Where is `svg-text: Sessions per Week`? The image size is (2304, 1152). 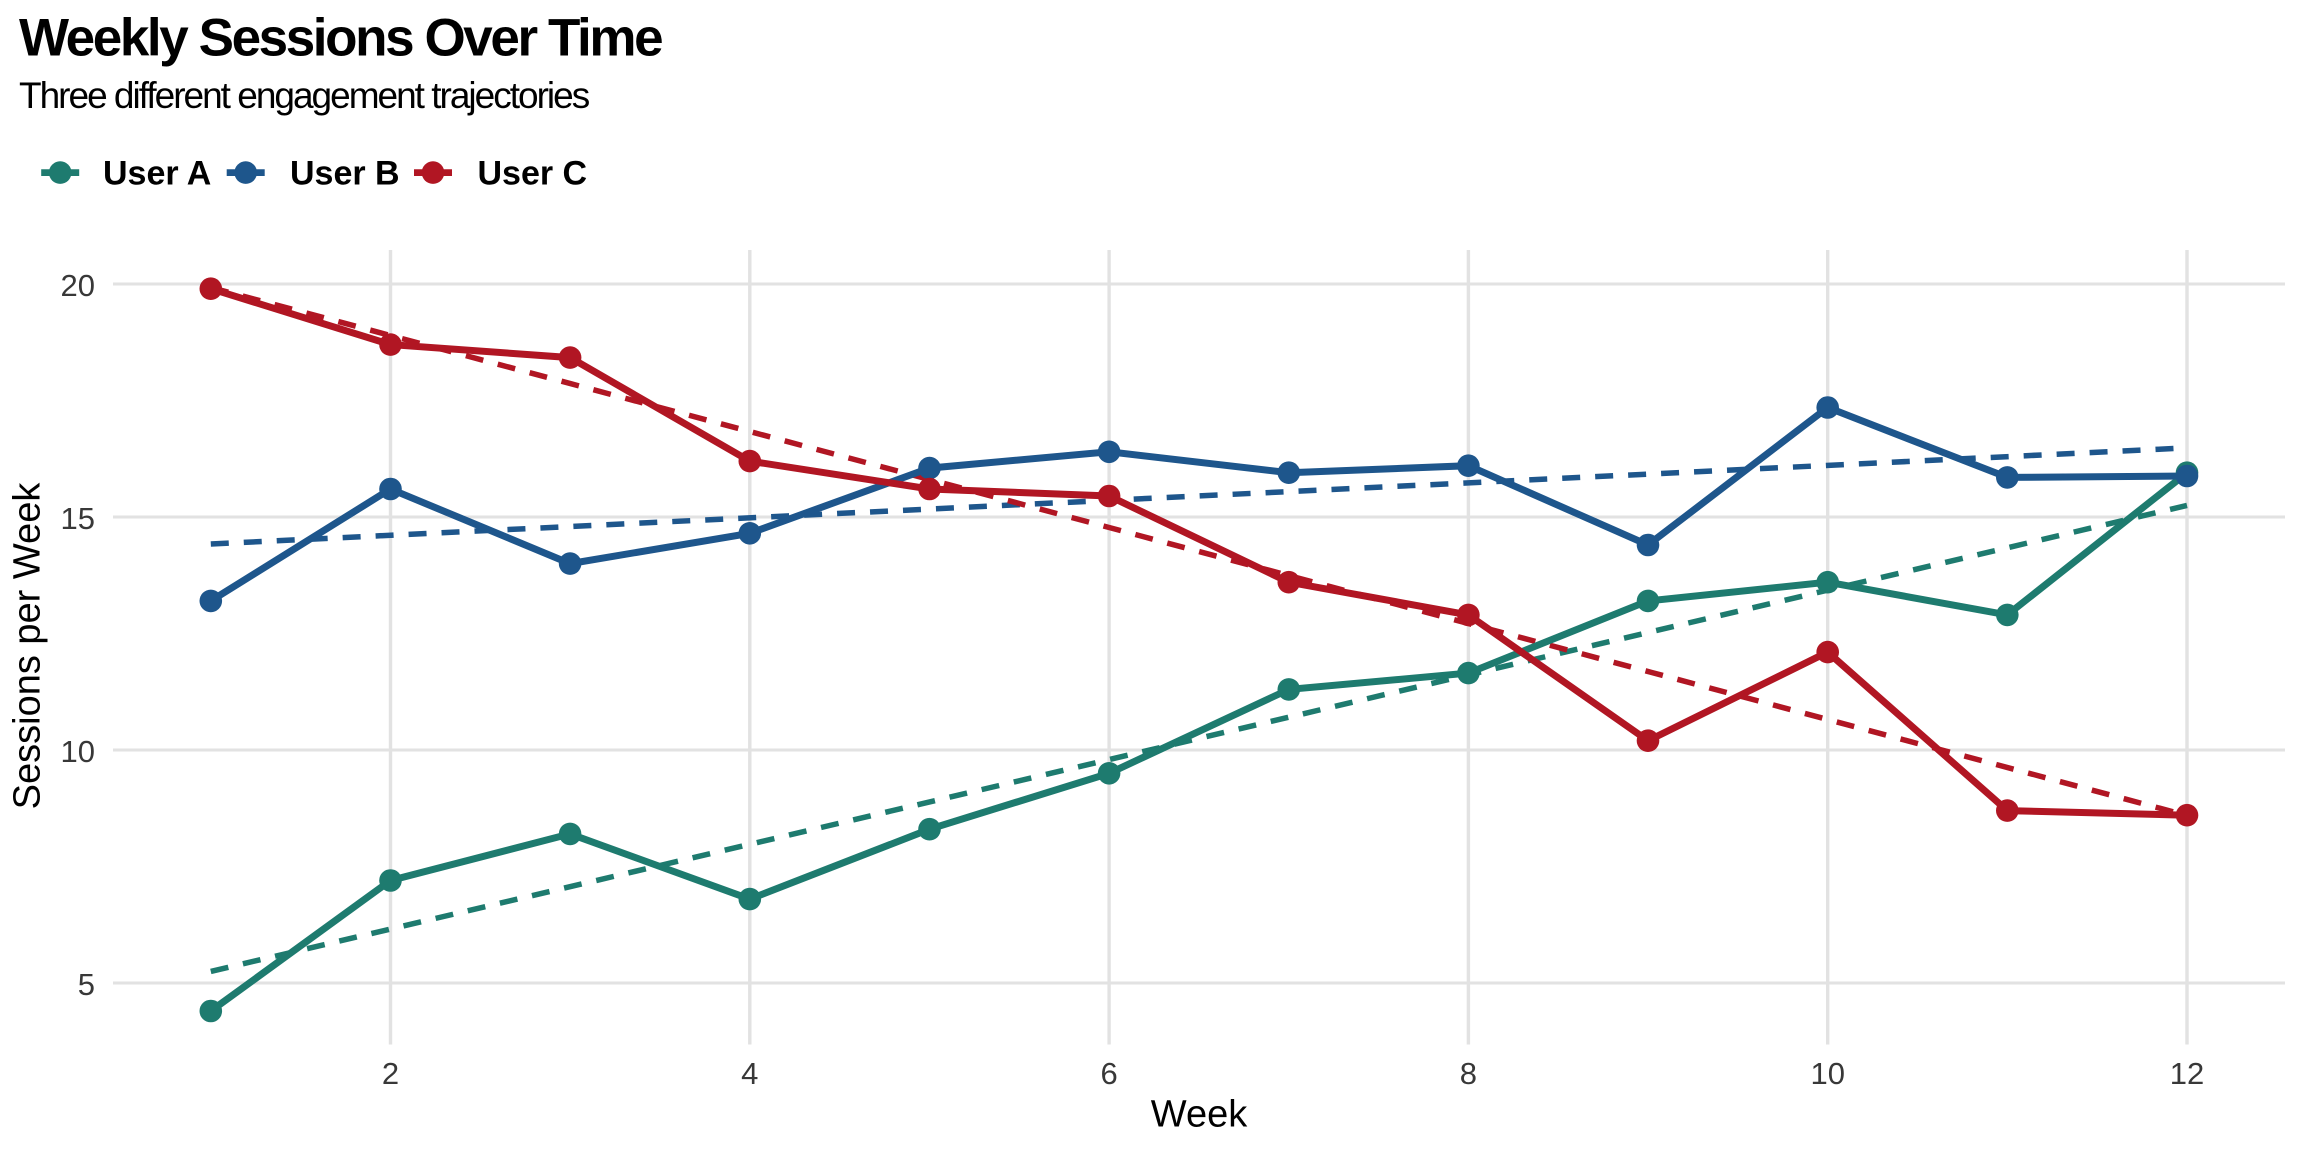
svg-text: Sessions per Week is located at coordinates (28, 646).